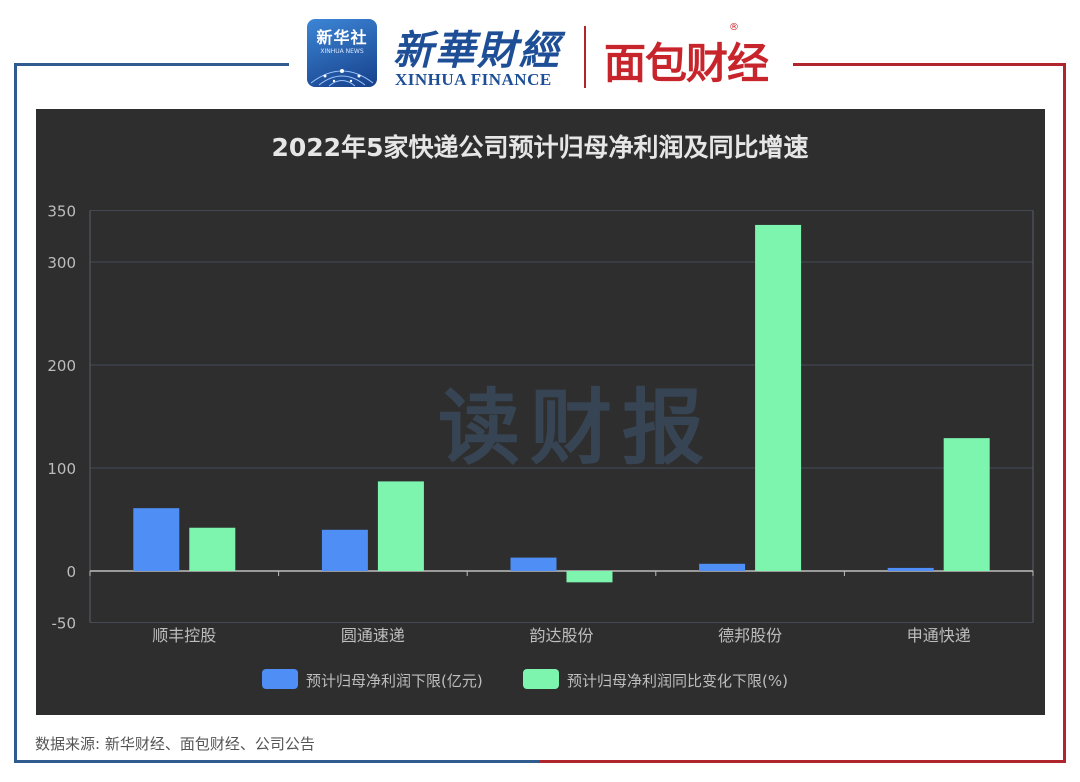 The image size is (1080, 782). What do you see at coordinates (61, 263) in the screenshot?
I see `y-tick-label: 300` at bounding box center [61, 263].